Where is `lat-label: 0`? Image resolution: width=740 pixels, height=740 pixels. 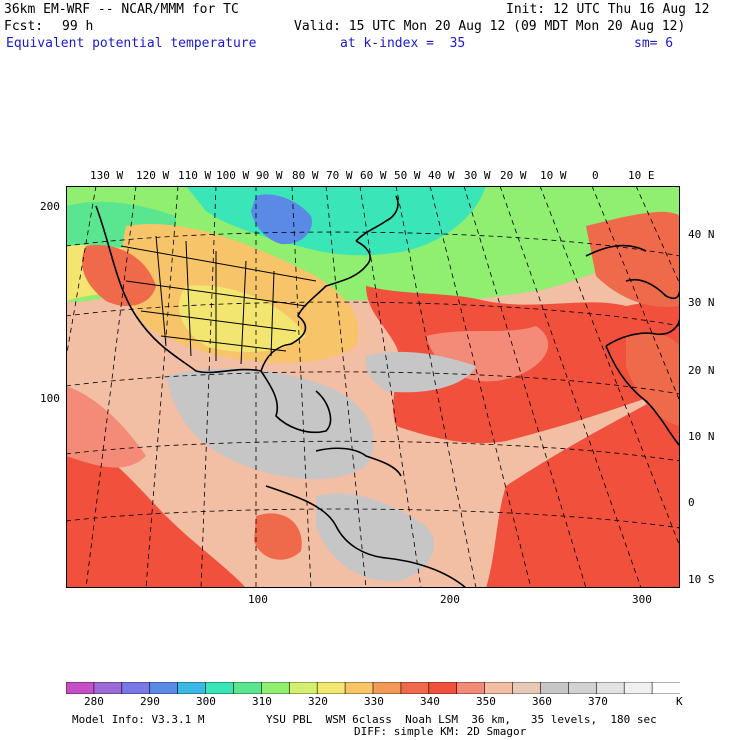 lat-label: 0 is located at coordinates (691, 502).